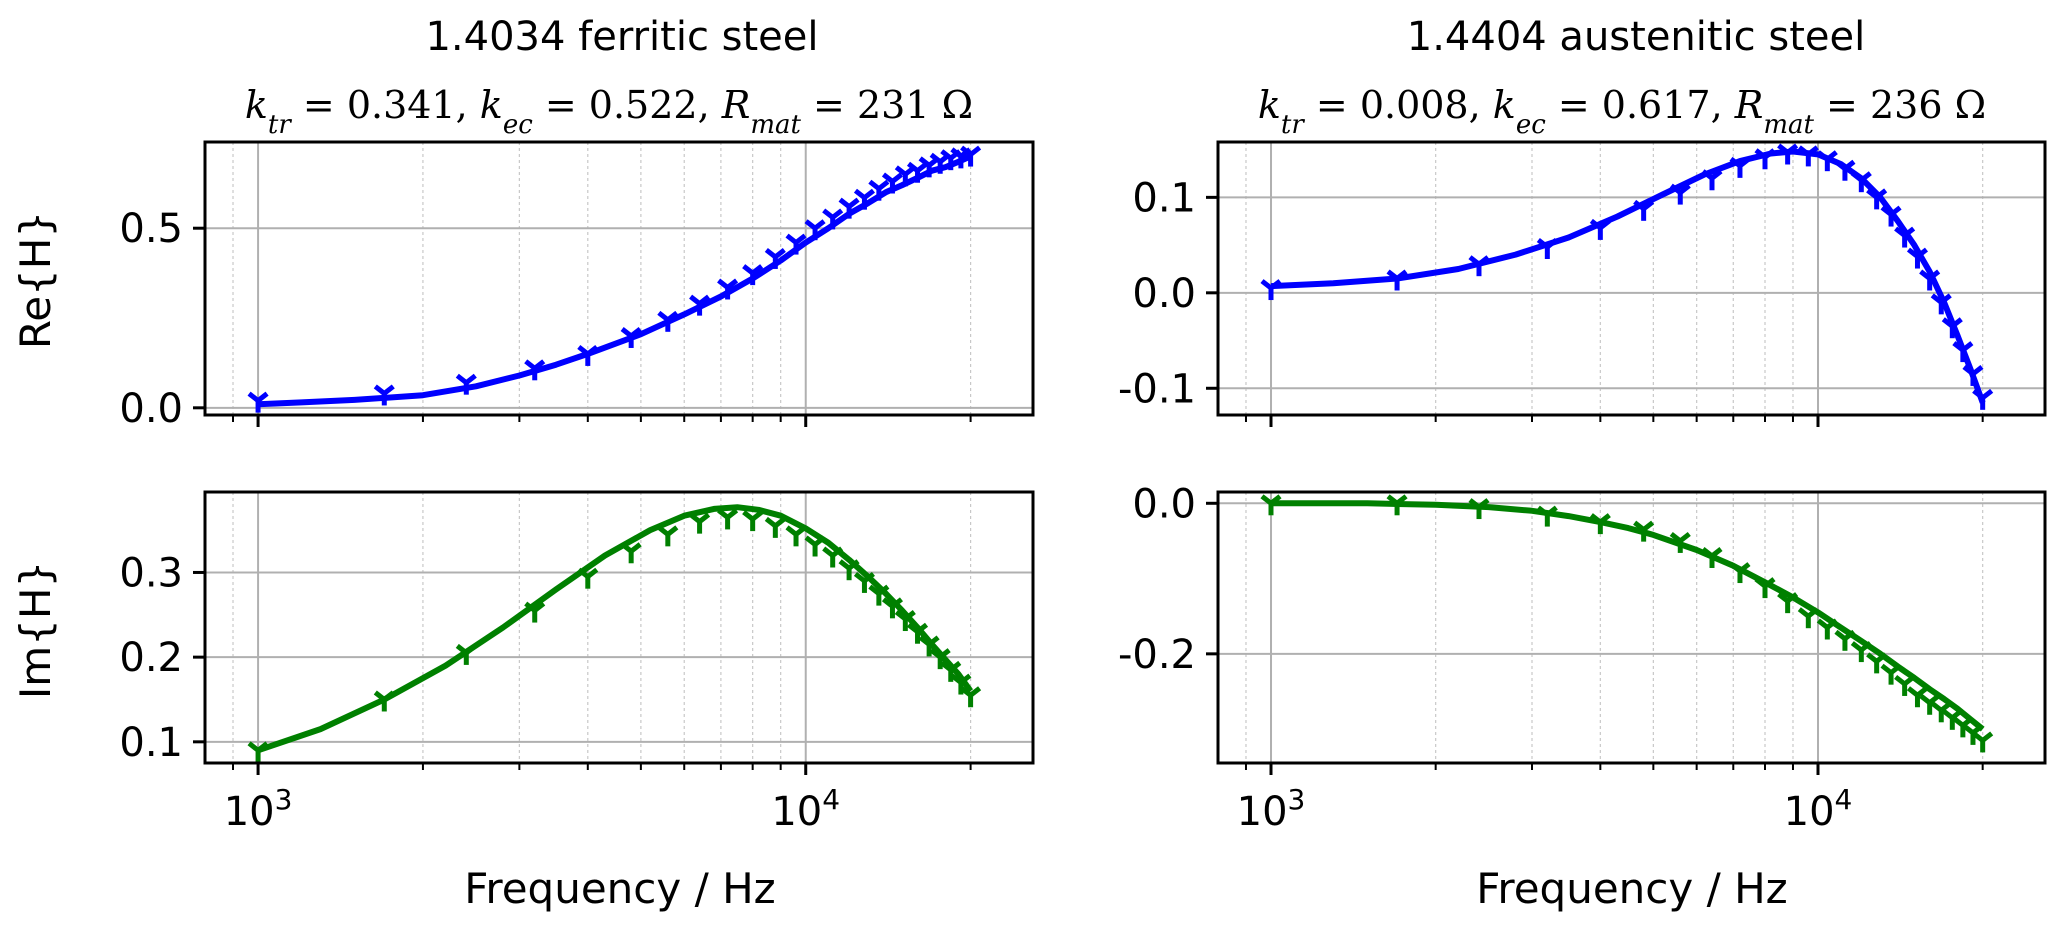 The width and height of the screenshot is (2067, 938). Describe the element at coordinates (151, 743) in the screenshot. I see `y-tick-label: 0.1` at that location.